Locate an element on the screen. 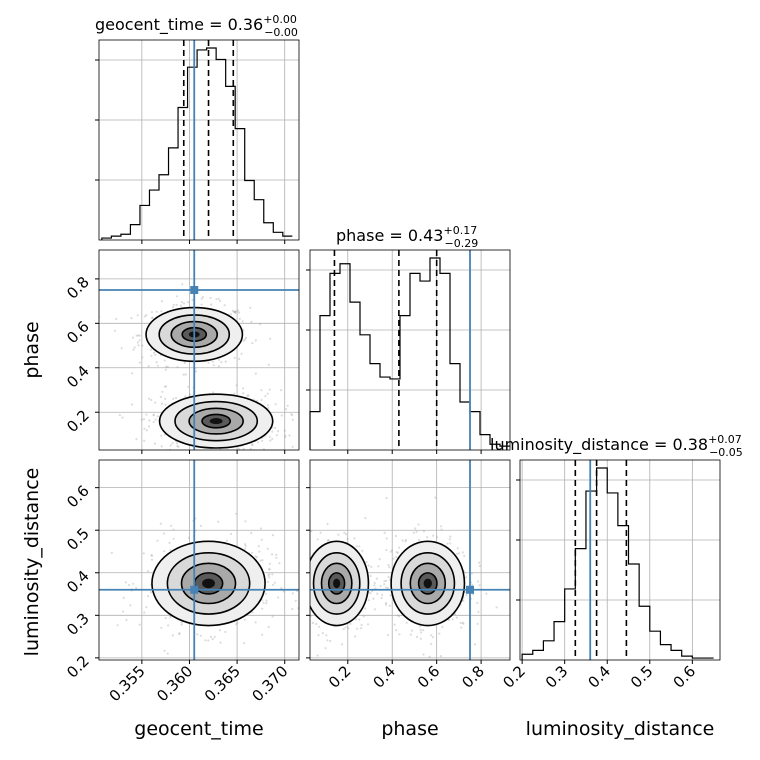 The image size is (760, 760). xtick-label-luminosity_distance-3: 0.5 is located at coordinates (642, 677).